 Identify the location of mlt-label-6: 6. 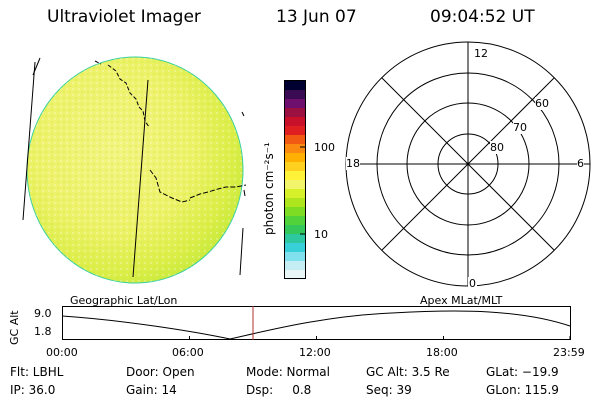
(580, 163).